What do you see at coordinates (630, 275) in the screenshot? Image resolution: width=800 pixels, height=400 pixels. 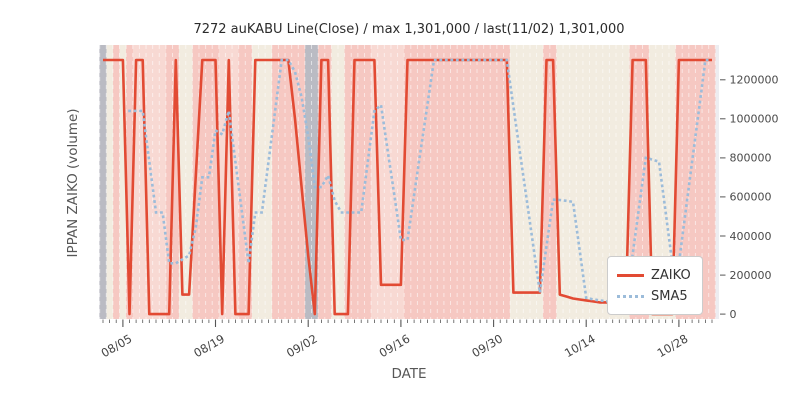 I see `zaiko-line-swatch` at bounding box center [630, 275].